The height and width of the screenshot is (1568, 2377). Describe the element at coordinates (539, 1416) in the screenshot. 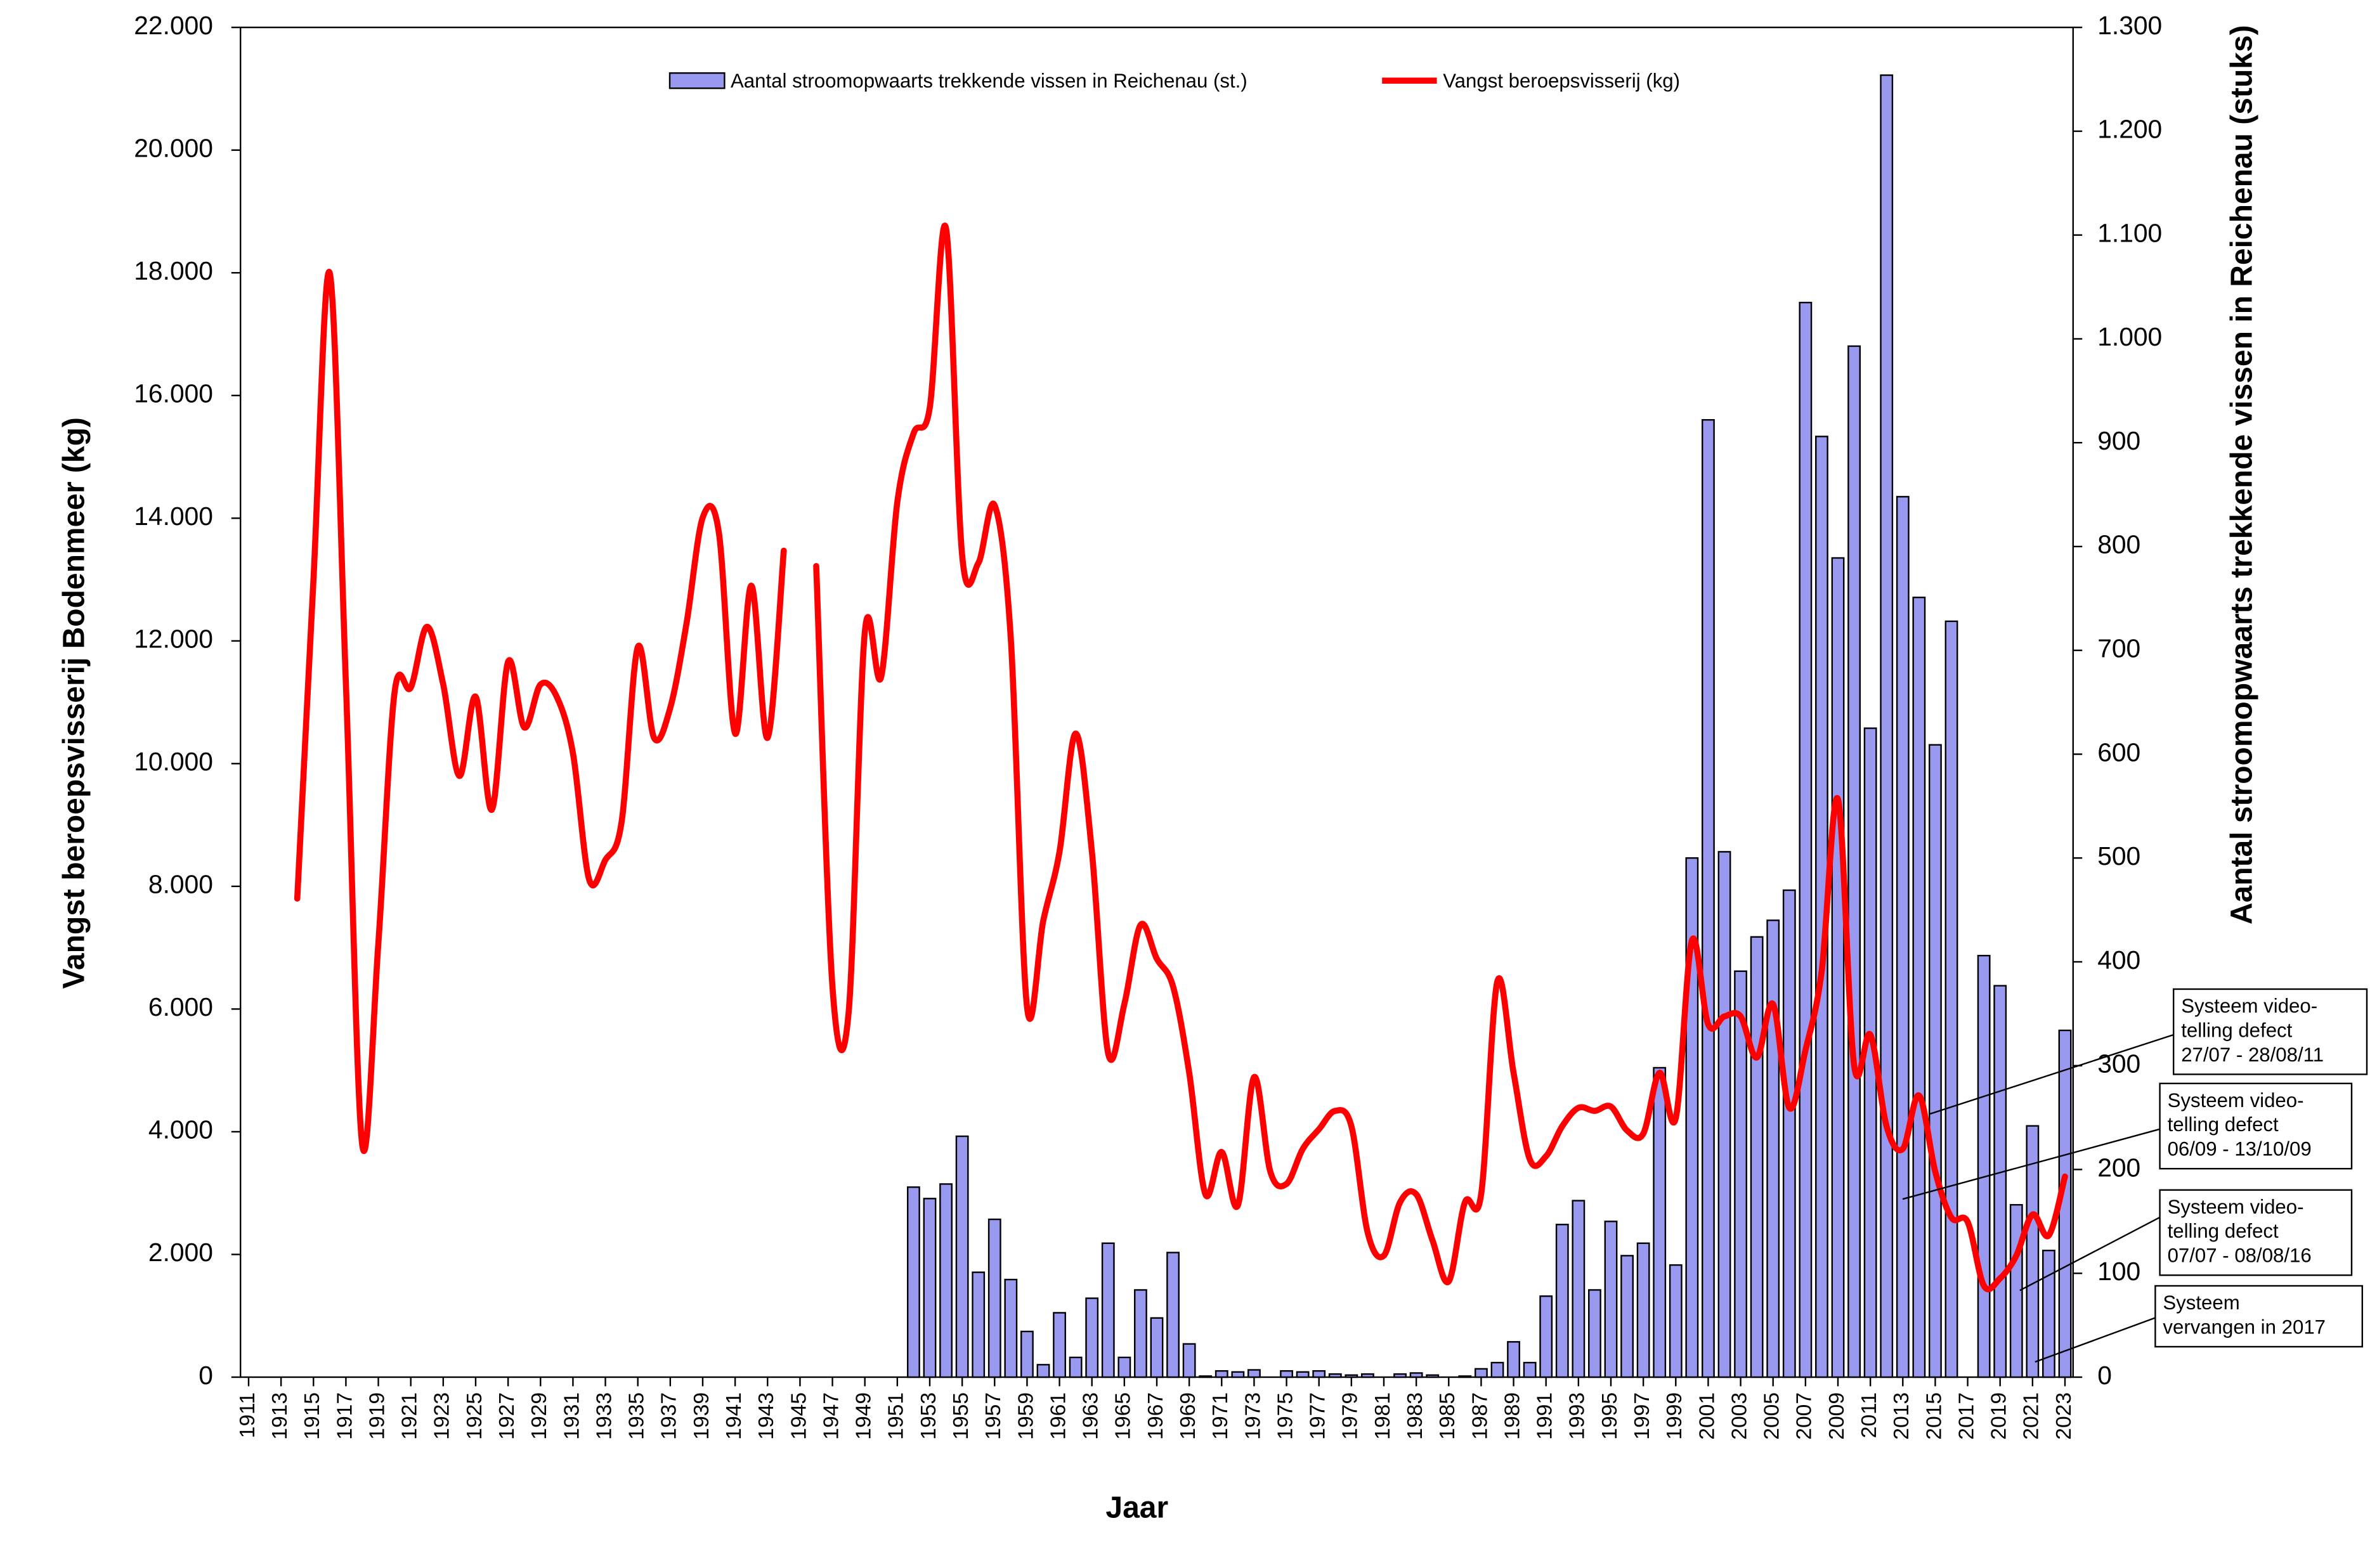

I see `x-tick-label: 1929` at that location.